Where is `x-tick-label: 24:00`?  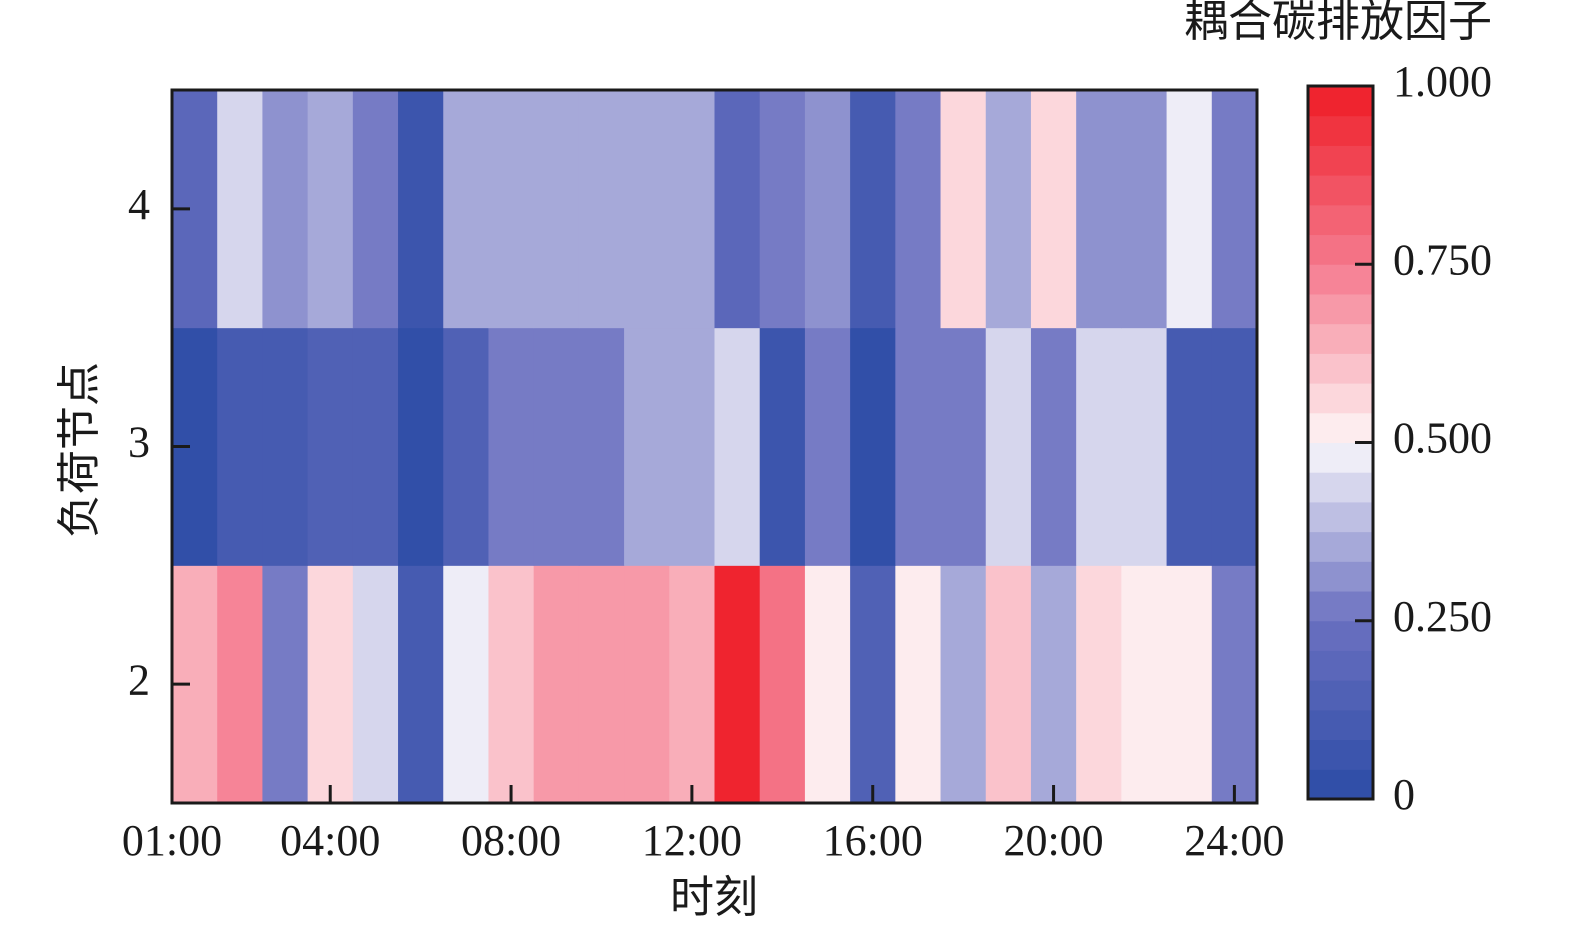 x-tick-label: 24:00 is located at coordinates (1234, 840).